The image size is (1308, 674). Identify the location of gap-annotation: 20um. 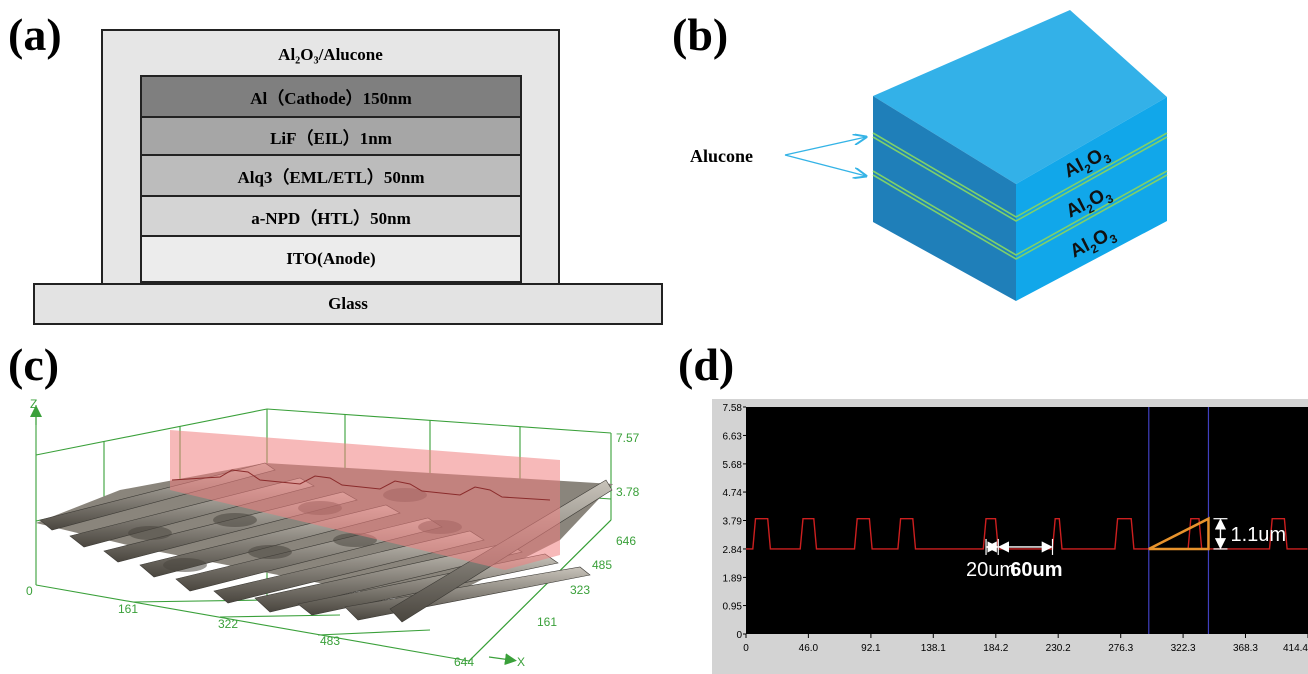
(991, 570).